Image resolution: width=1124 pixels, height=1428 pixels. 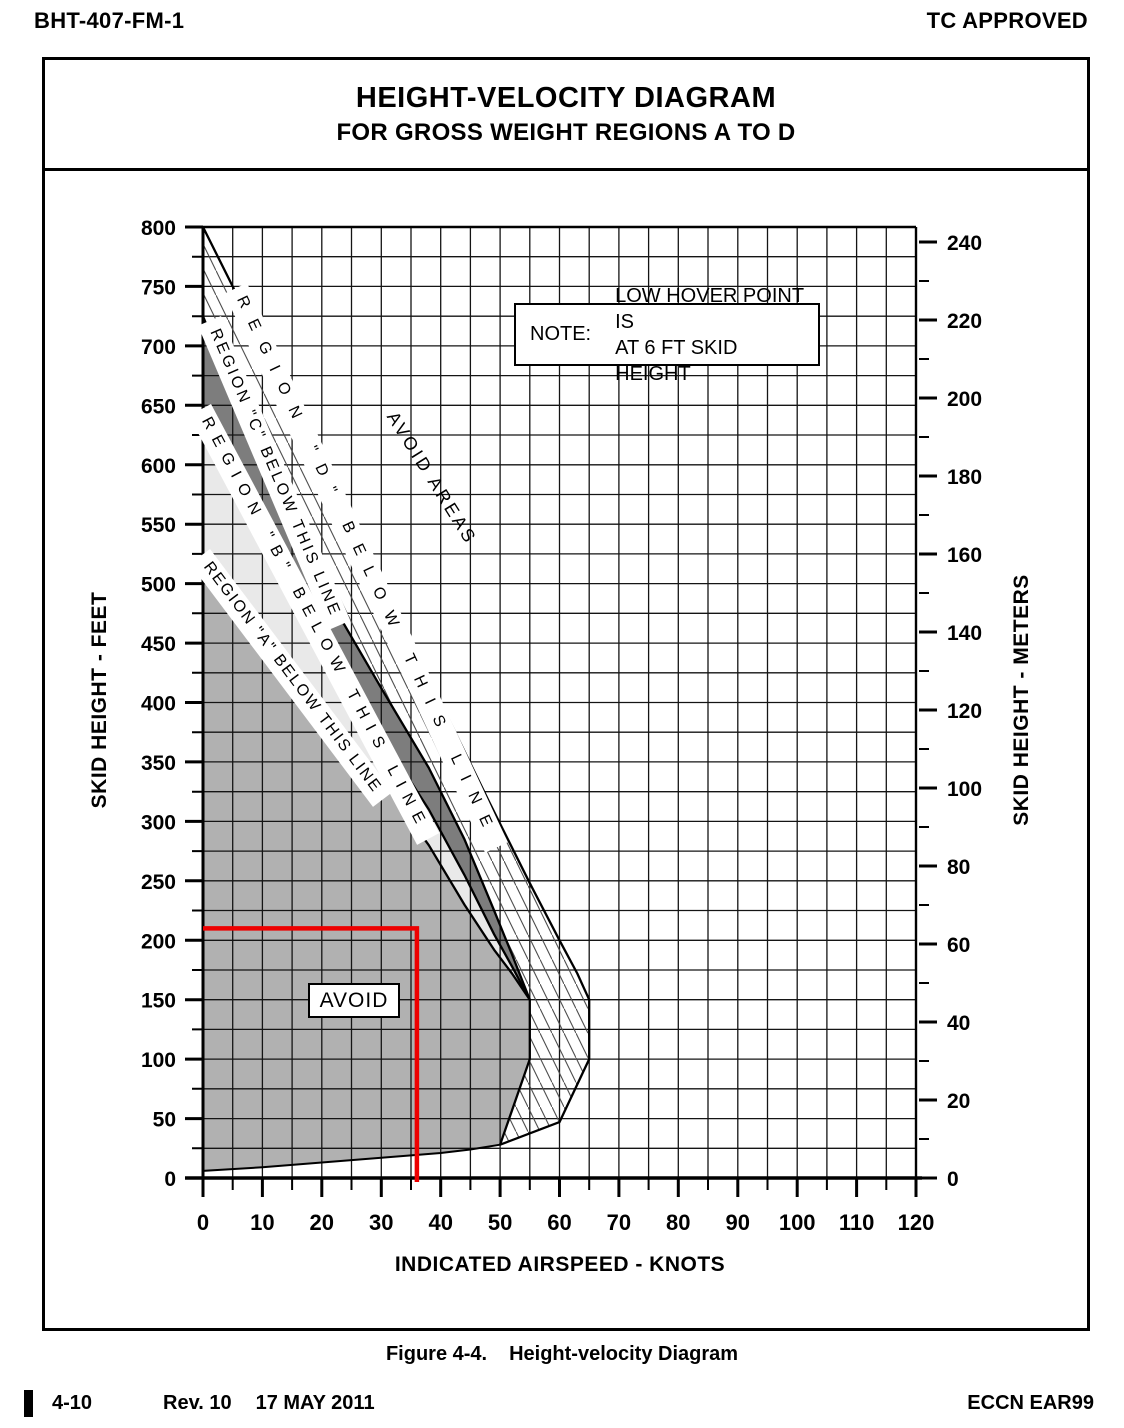 I want to click on feet-tick-label: 0, so click(x=170, y=1179).